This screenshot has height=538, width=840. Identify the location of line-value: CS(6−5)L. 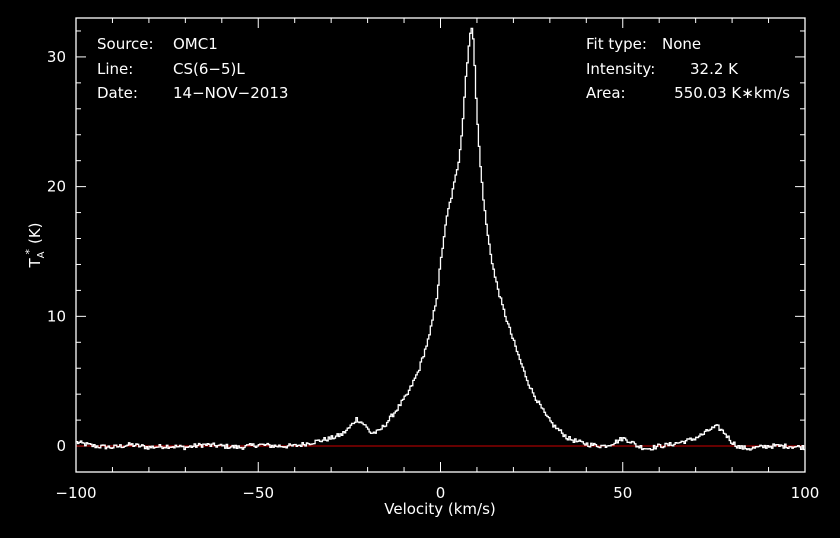
(209, 69).